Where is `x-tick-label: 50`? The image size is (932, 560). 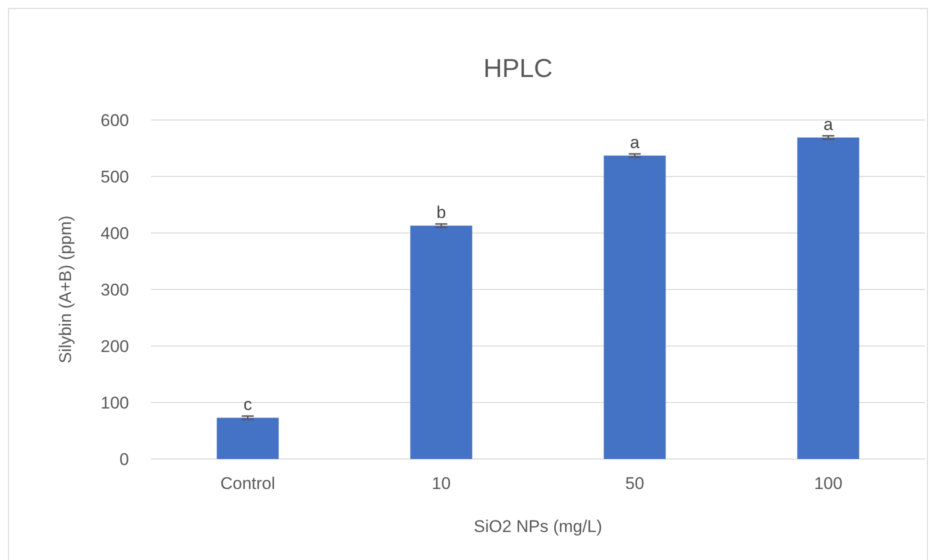
x-tick-label: 50 is located at coordinates (634, 483).